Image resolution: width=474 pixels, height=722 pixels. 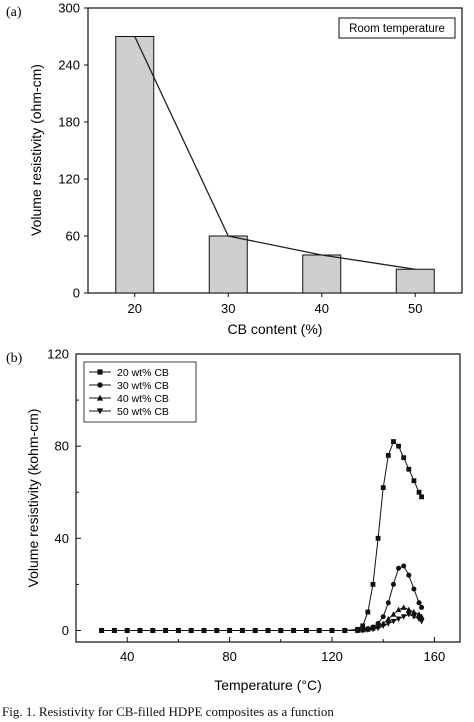 I want to click on annotation-box, so click(x=397, y=28).